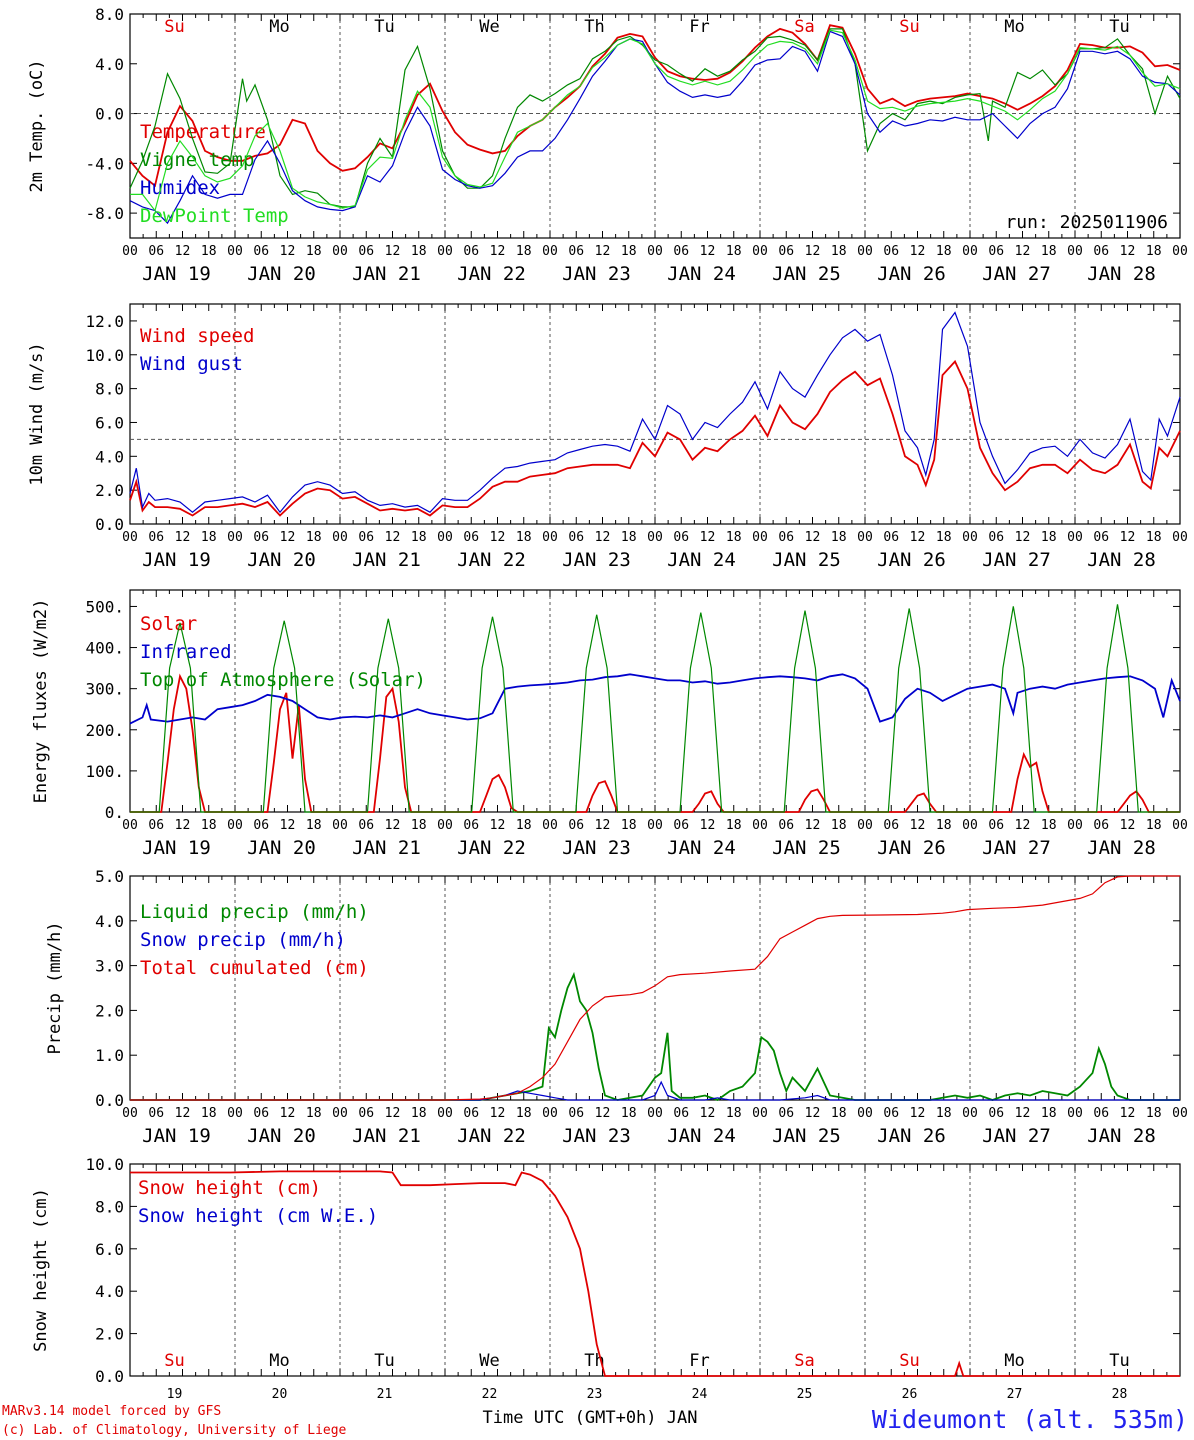  Describe the element at coordinates (910, 1394) in the screenshot. I see `day-number-label: 26` at that location.